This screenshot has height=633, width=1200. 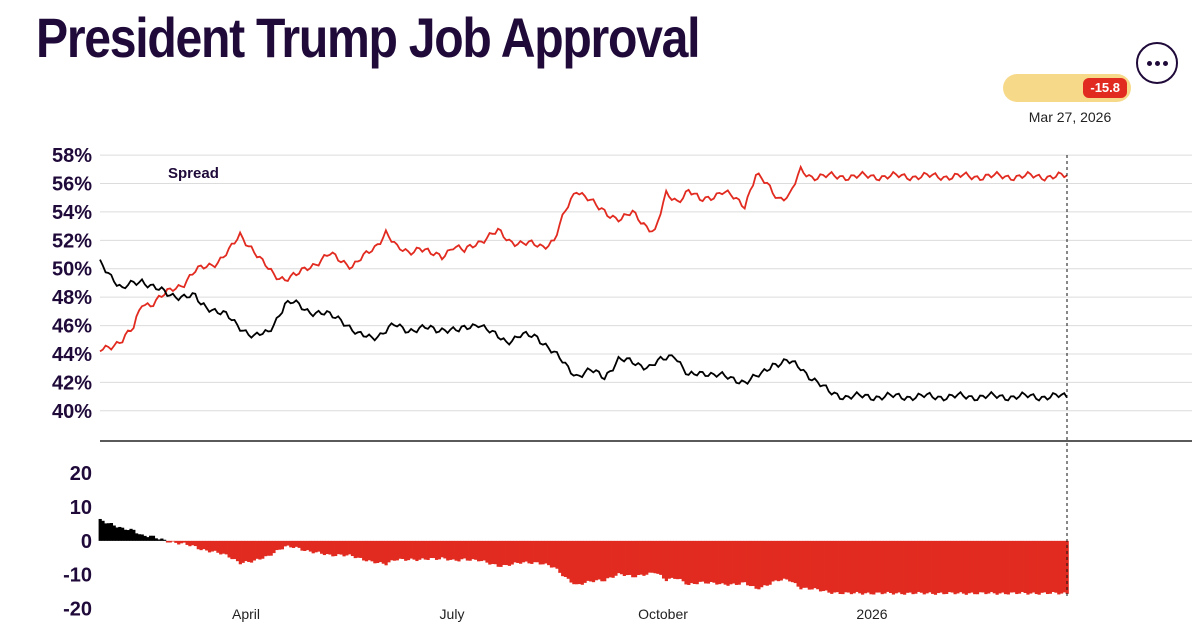 I want to click on more-options-button, so click(x=1157, y=63).